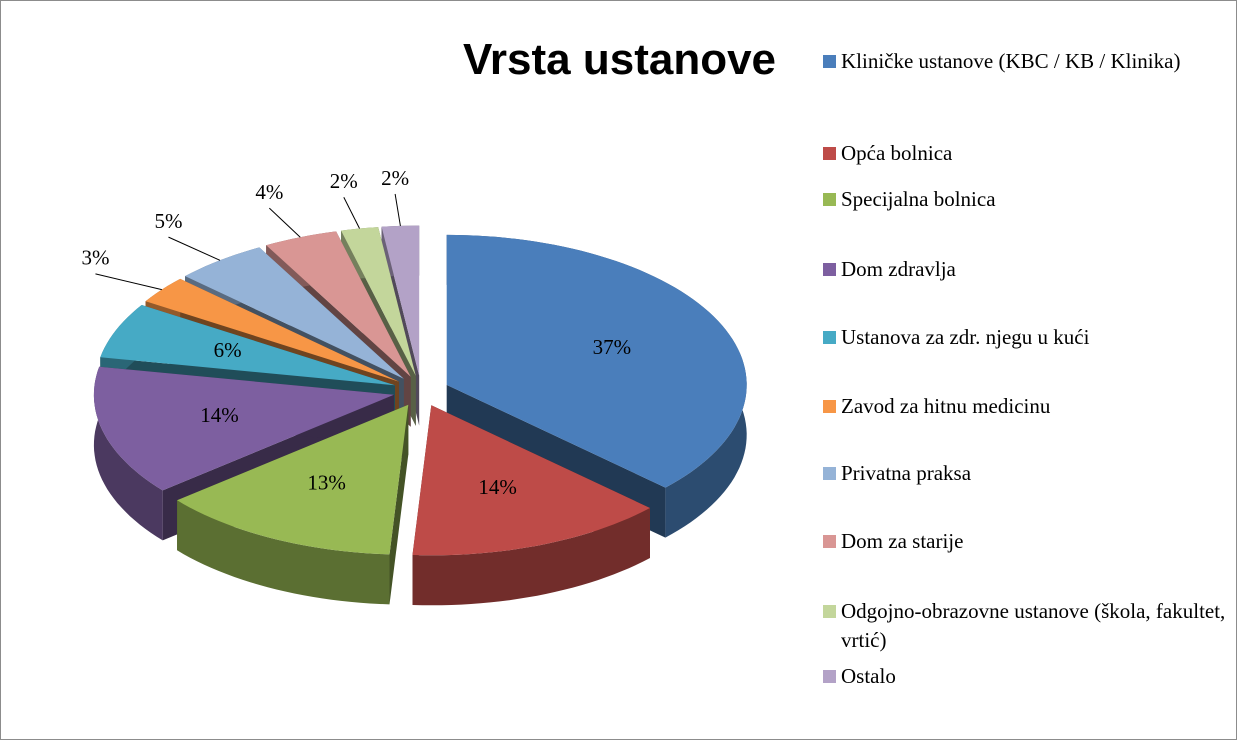  What do you see at coordinates (902, 541) in the screenshot?
I see `legend-label: Dom za starije` at bounding box center [902, 541].